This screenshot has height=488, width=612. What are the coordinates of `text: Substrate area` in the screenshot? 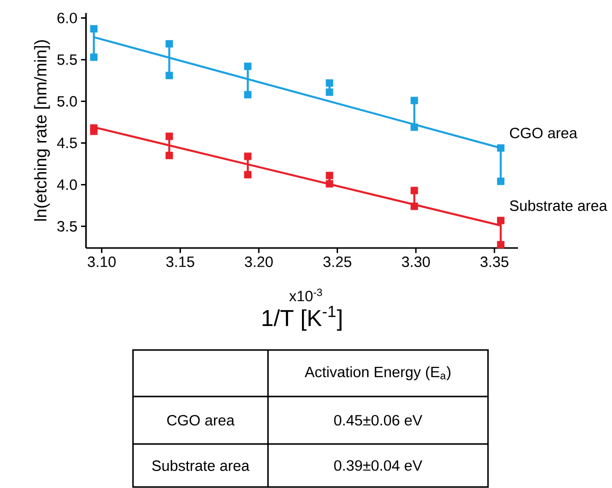 It's located at (201, 465).